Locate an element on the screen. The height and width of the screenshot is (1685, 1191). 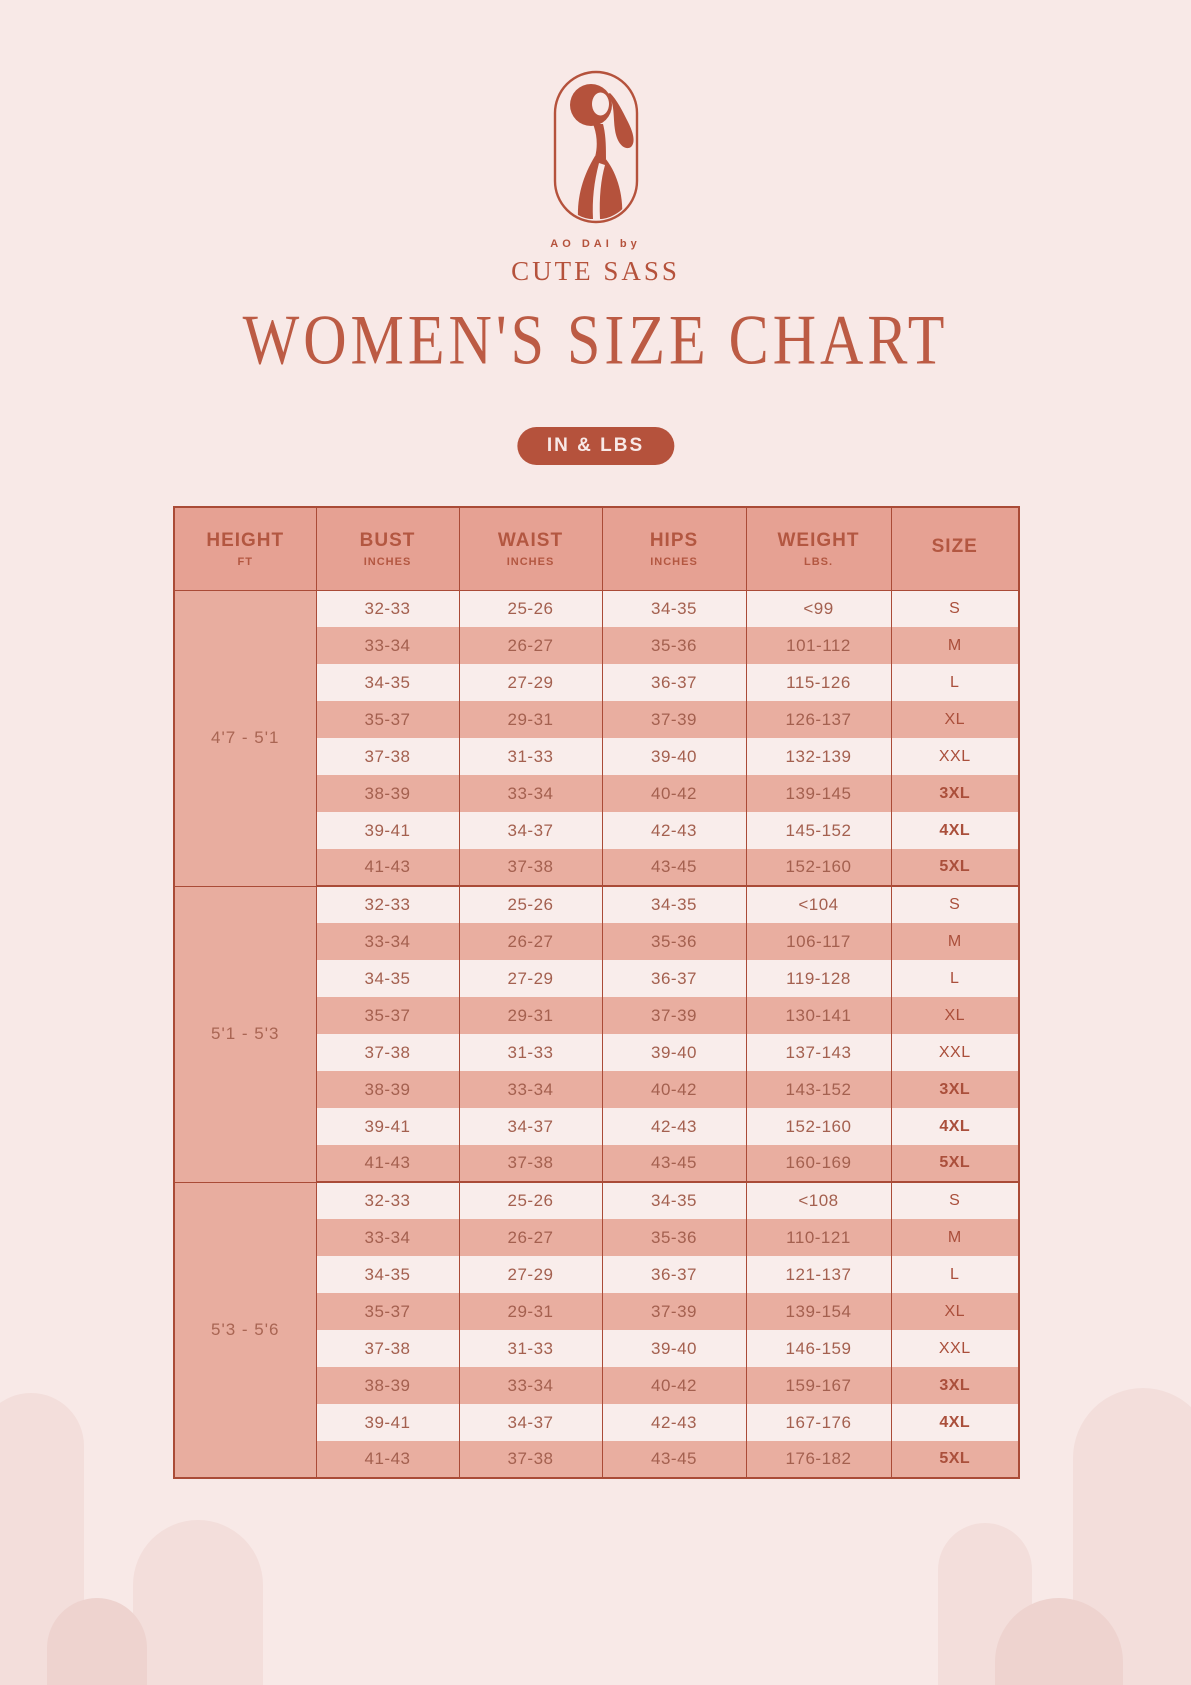
table-row: 4'7 - 5'1 32-33 25-26 34-35 <99 S is located at coordinates (596, 738).